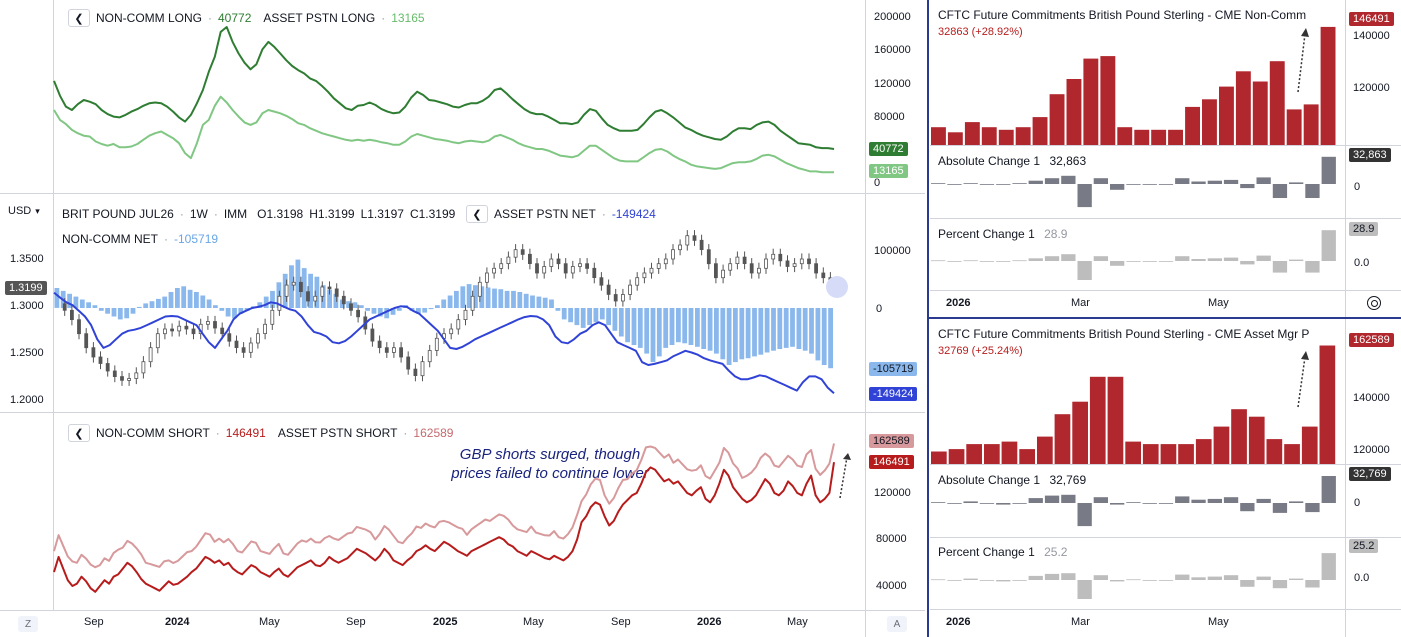 This screenshot has height=637, width=1401. Describe the element at coordinates (26, 211) in the screenshot. I see `currency-button: USD ▾` at that location.